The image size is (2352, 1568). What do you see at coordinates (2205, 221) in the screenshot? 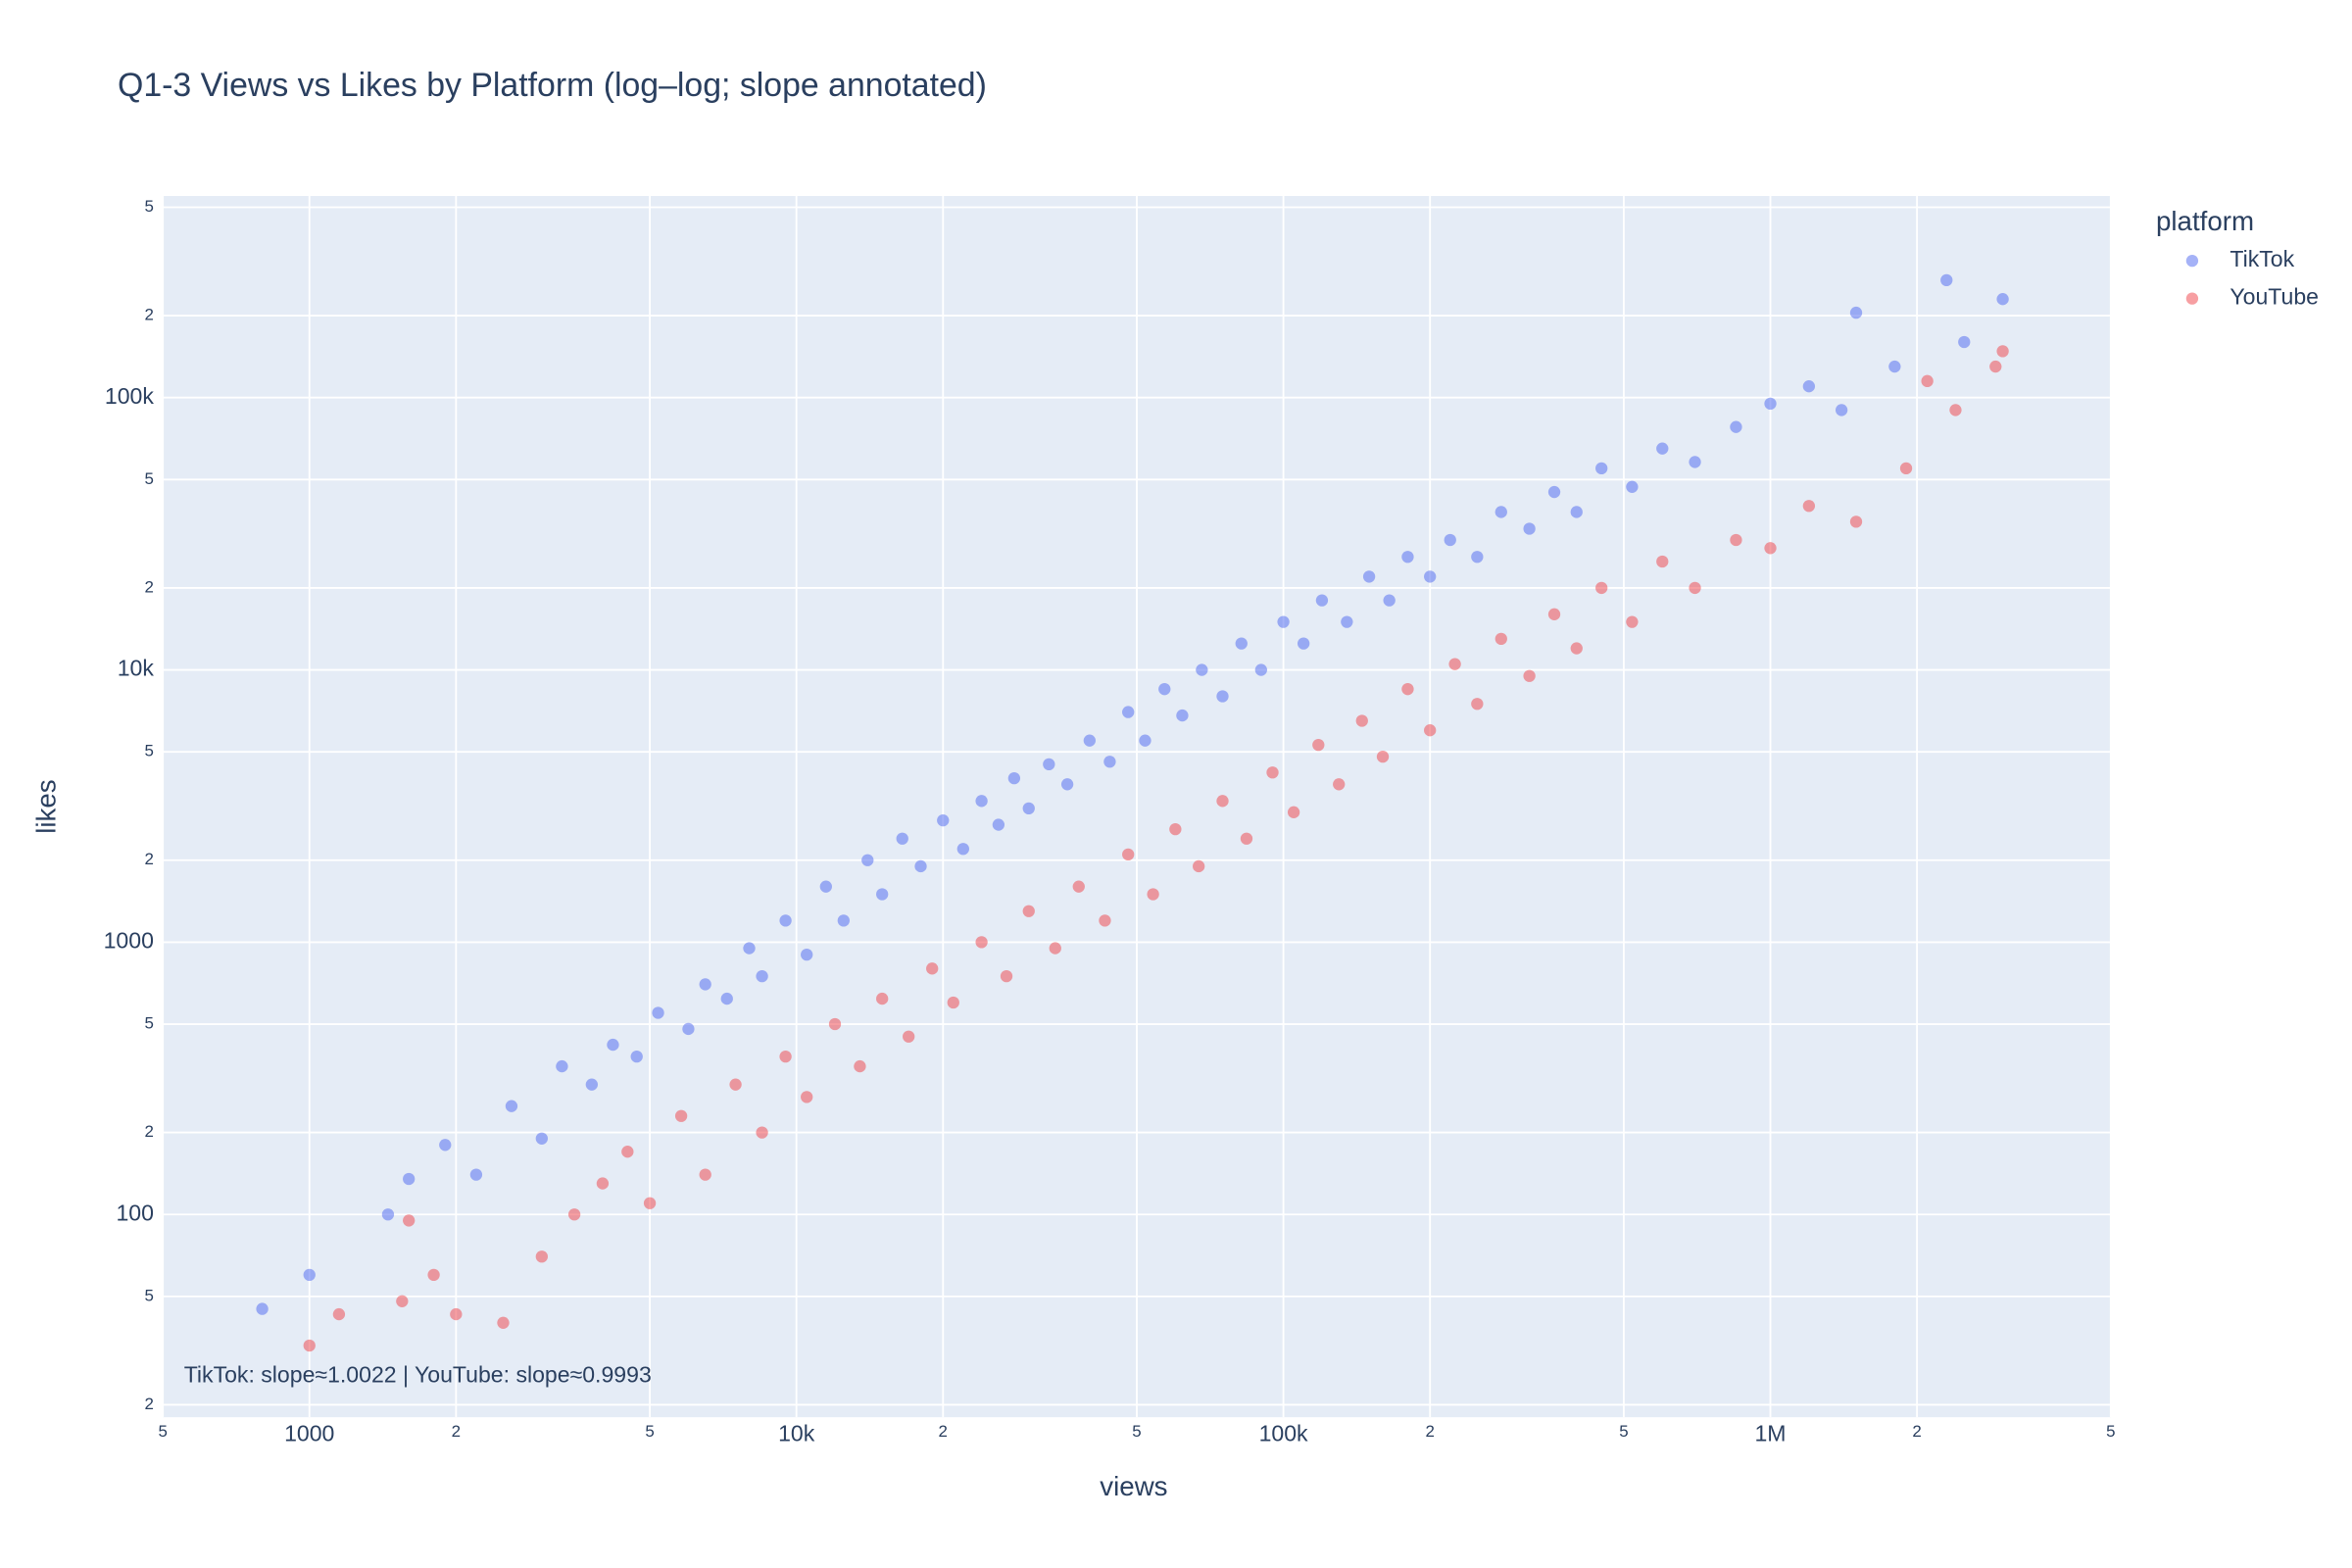
I see `legend-title: platform` at bounding box center [2205, 221].